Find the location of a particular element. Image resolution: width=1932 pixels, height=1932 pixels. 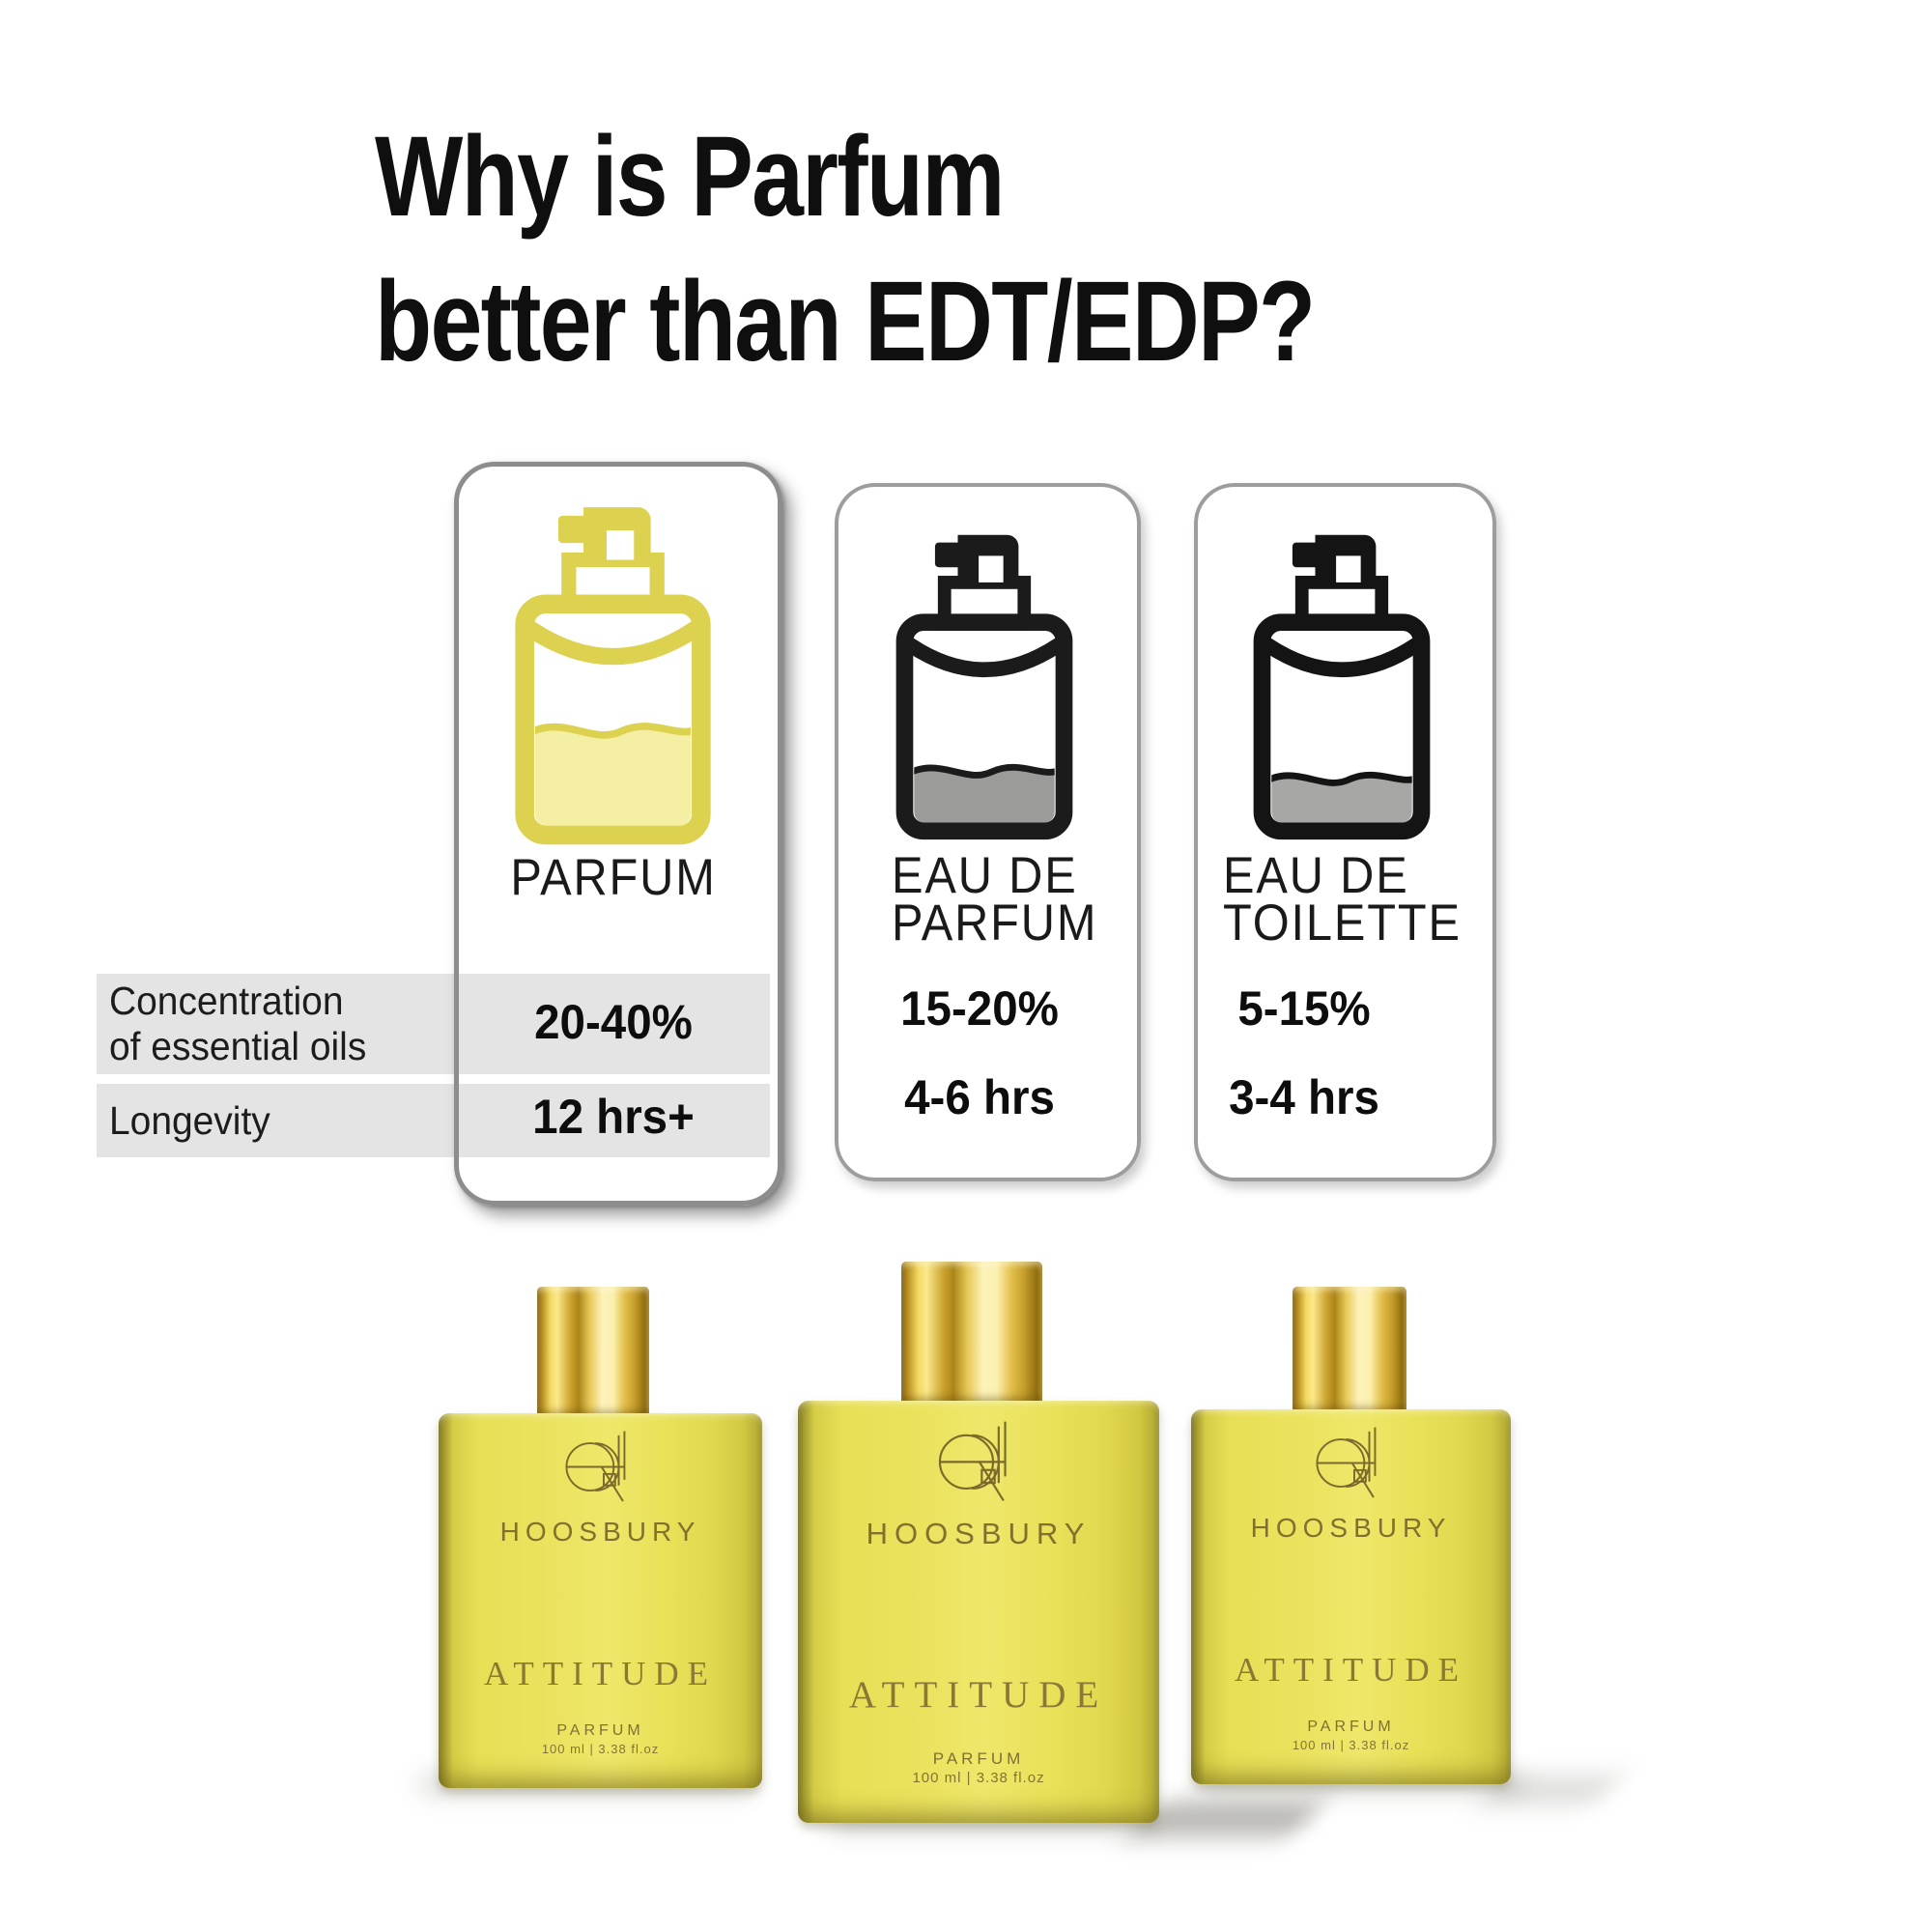

longevity-value-parfum: 12 hrs+ is located at coordinates (613, 1117).